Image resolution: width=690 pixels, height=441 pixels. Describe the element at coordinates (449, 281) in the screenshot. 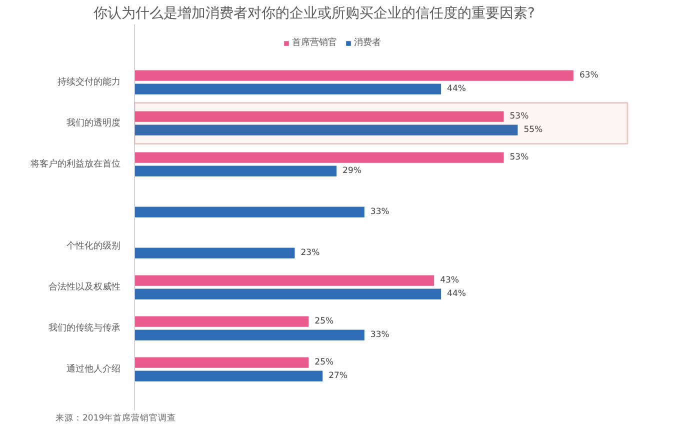

I see `data-label: 43%` at that location.